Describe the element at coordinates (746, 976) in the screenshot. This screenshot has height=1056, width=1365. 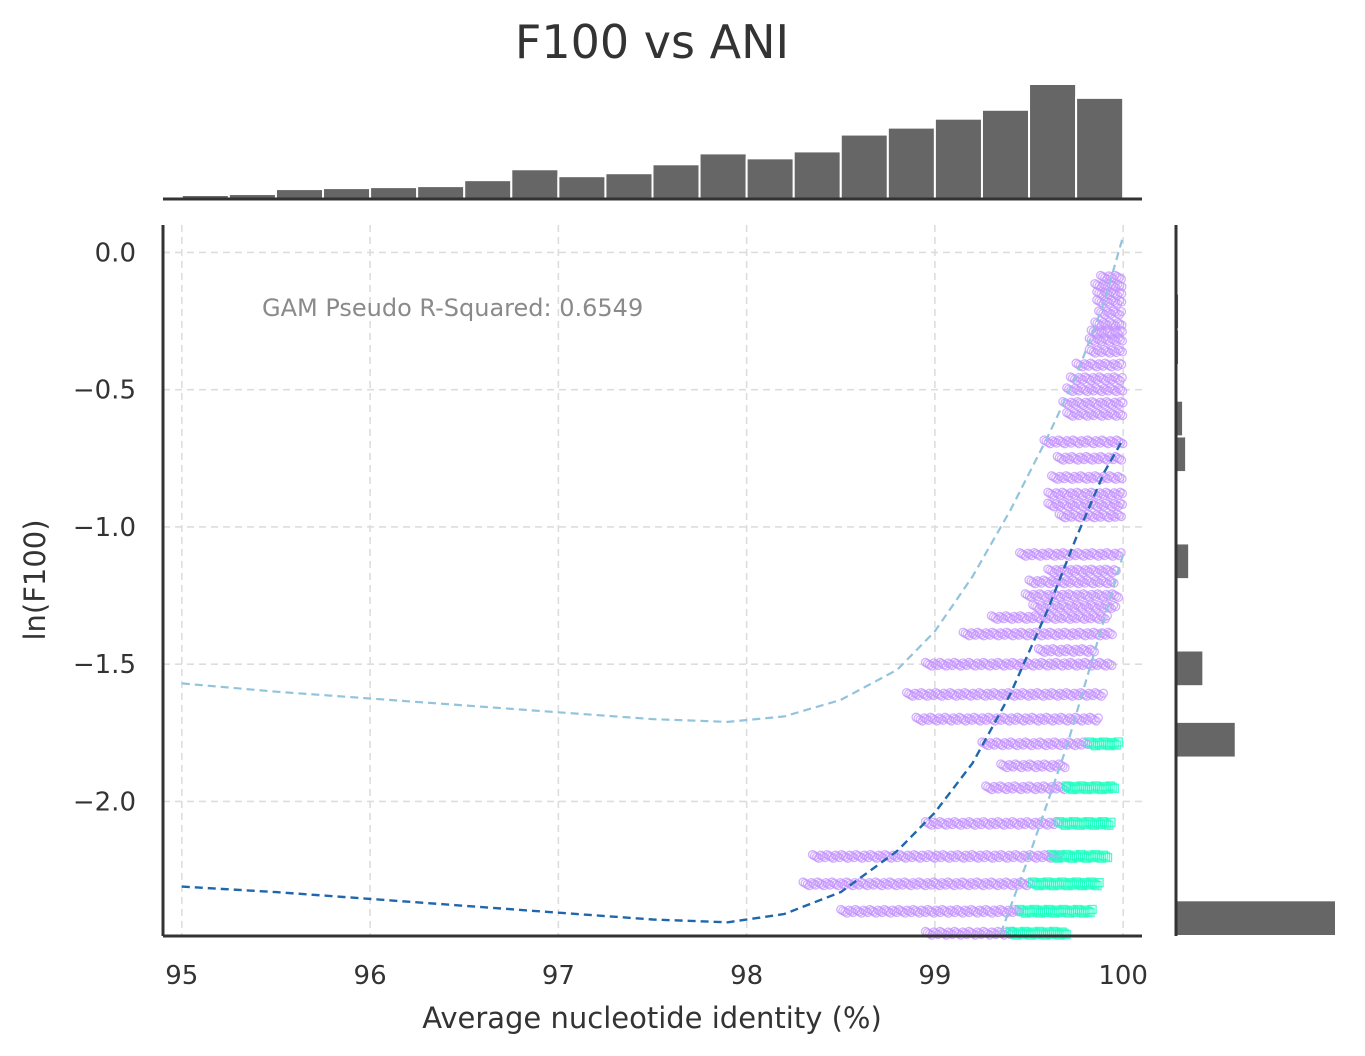
I see `x-tick-label: 98` at that location.